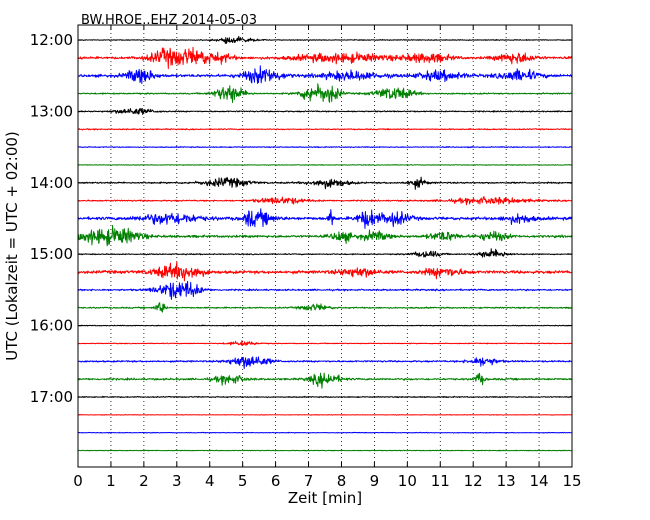 The width and height of the screenshot is (650, 520). What do you see at coordinates (325, 498) in the screenshot?
I see `x-axis-label: Zeit [min]` at bounding box center [325, 498].